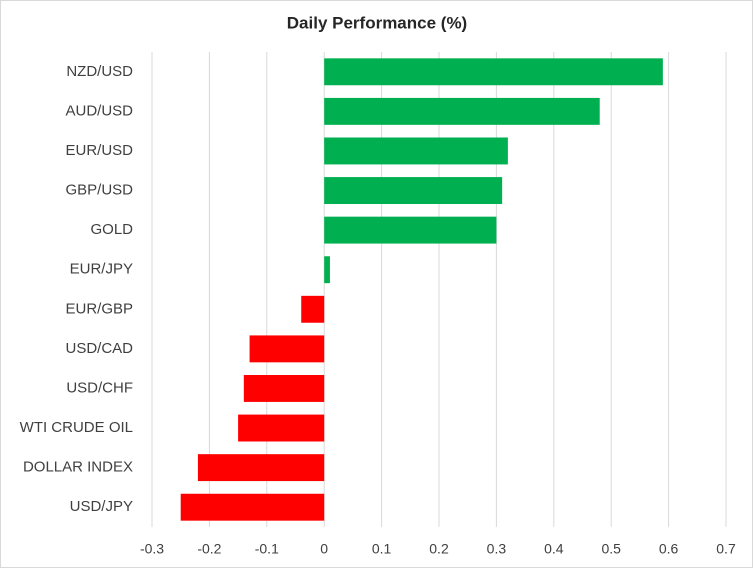 The height and width of the screenshot is (568, 753). What do you see at coordinates (99, 348) in the screenshot?
I see `y-tick-label: USD/CAD` at bounding box center [99, 348].